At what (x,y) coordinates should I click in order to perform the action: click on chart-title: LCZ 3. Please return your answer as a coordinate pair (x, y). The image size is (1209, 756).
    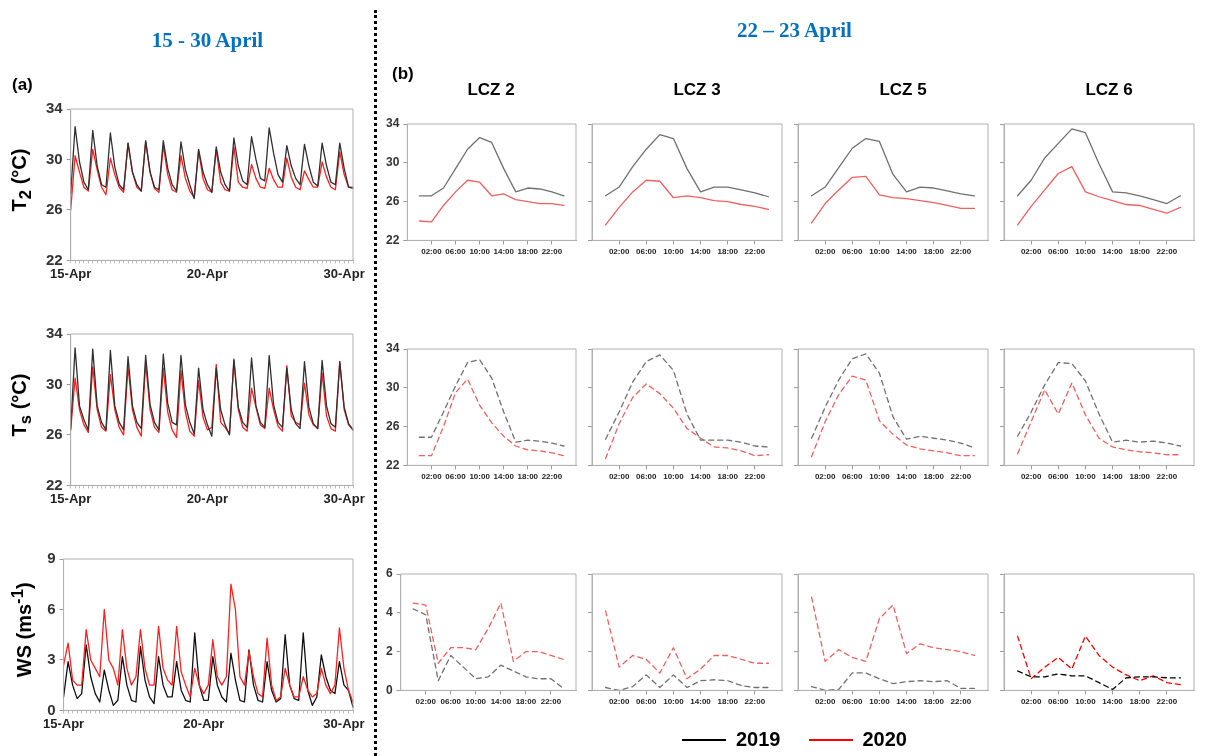
    Looking at the image, I should click on (697, 90).